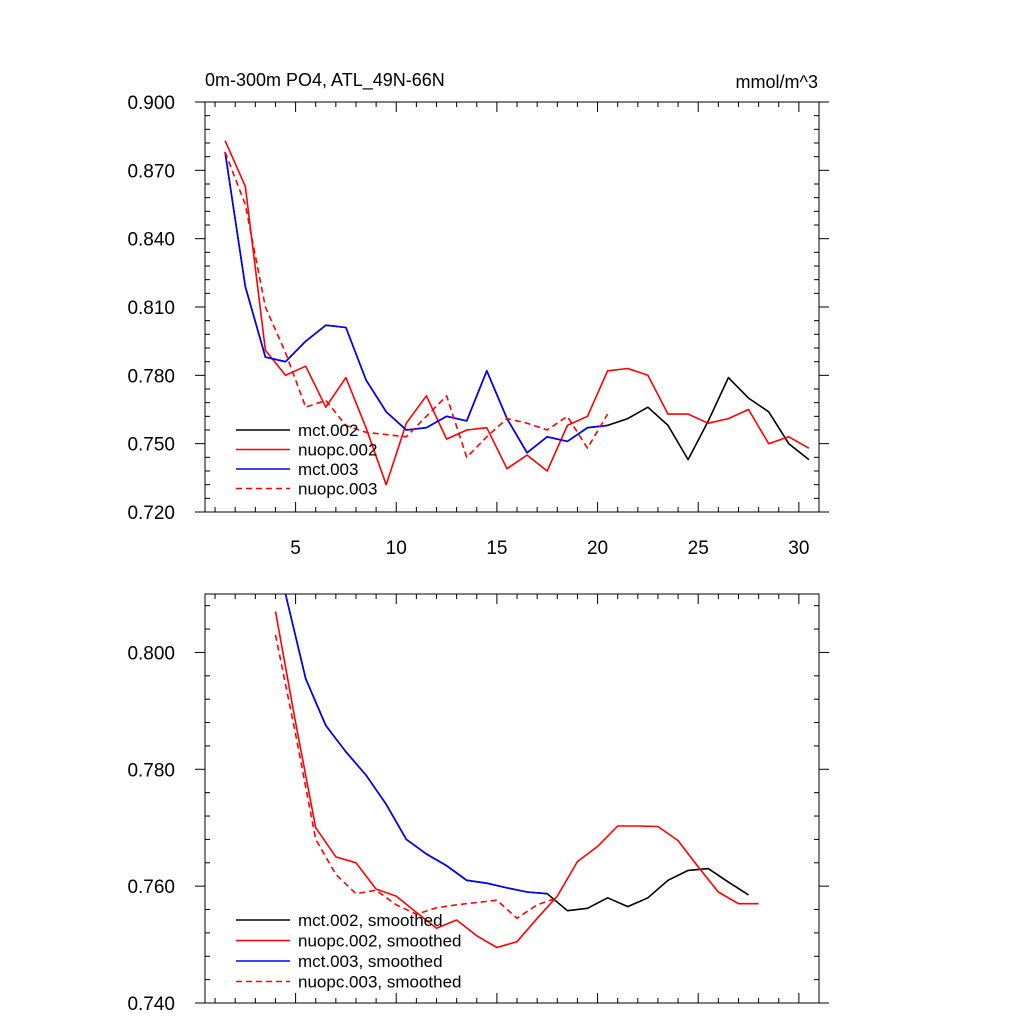 The image size is (1024, 1024). What do you see at coordinates (328, 469) in the screenshot?
I see `legend-label: mct.003` at bounding box center [328, 469].